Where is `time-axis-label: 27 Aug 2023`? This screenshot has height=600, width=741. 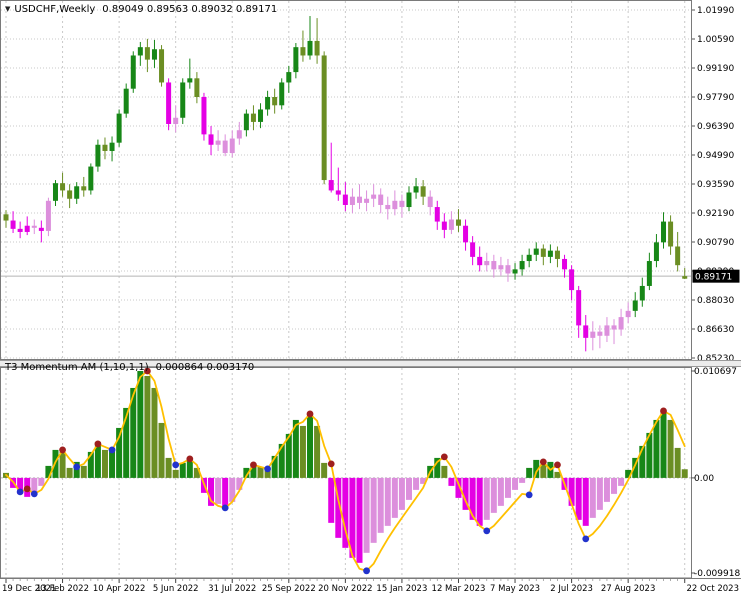
time-axis-label: 27 Aug 2023 is located at coordinates (628, 589).